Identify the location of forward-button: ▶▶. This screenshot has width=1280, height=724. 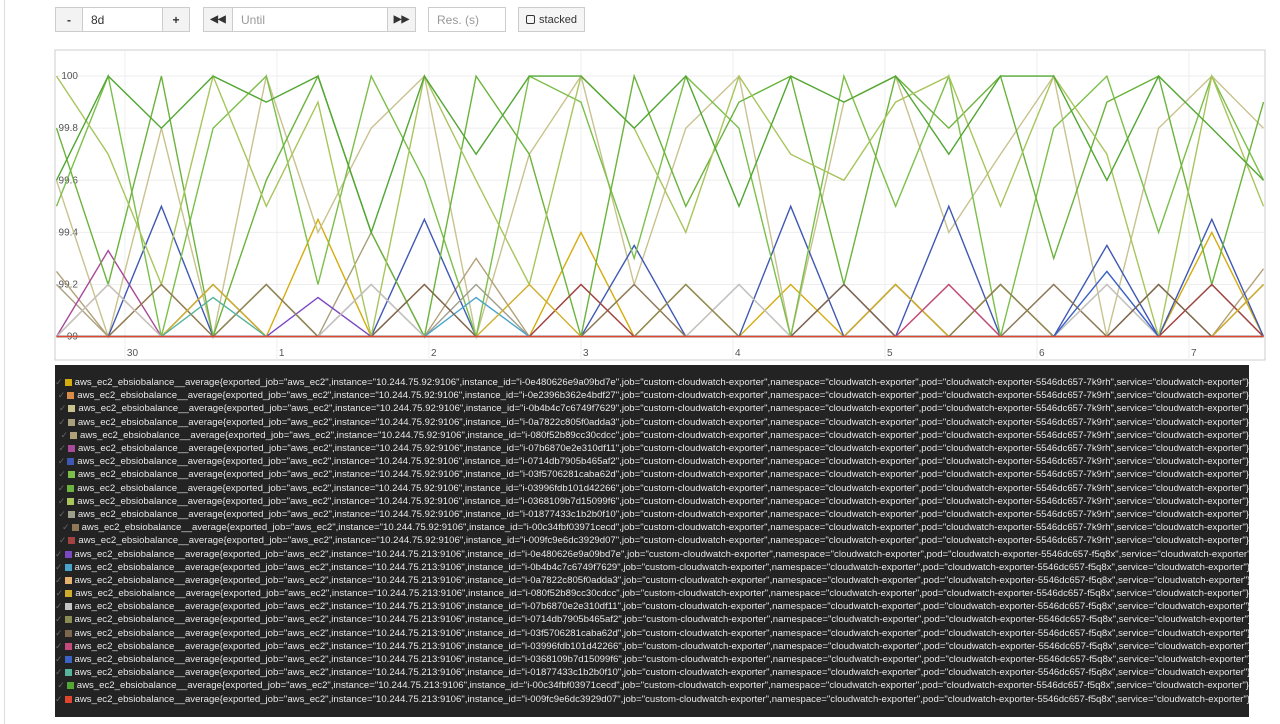
(401, 19).